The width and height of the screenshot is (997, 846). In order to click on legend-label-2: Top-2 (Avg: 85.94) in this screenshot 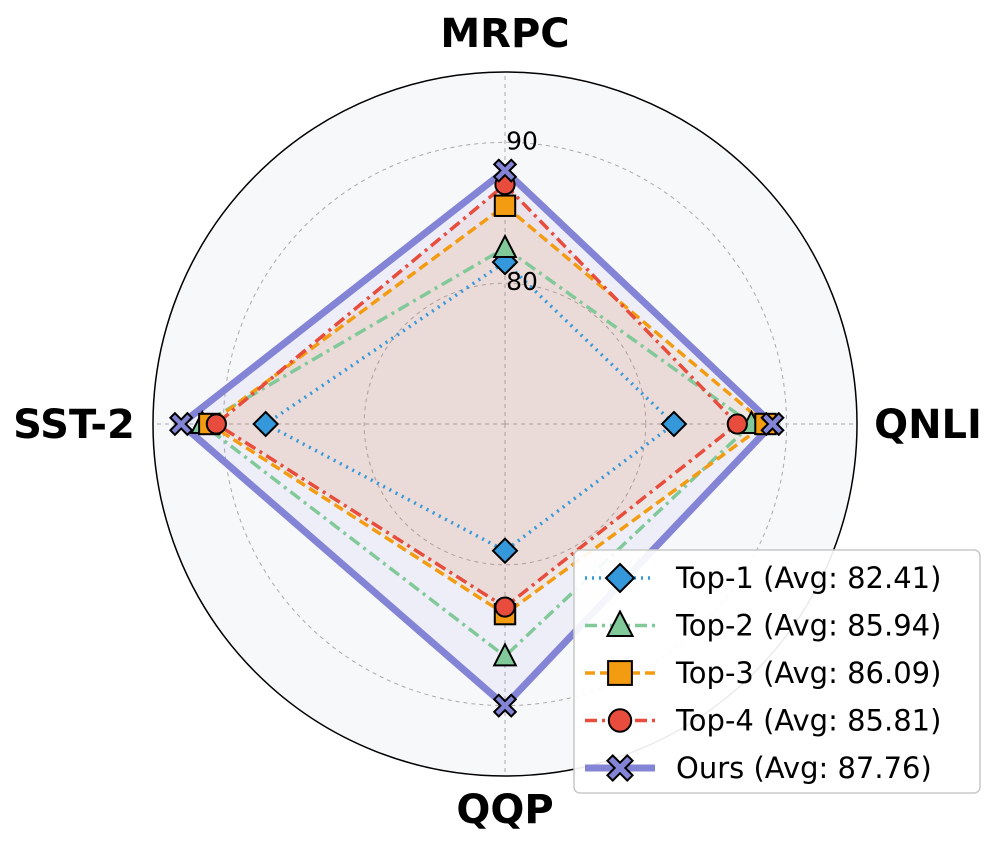, I will do `click(808, 626)`.